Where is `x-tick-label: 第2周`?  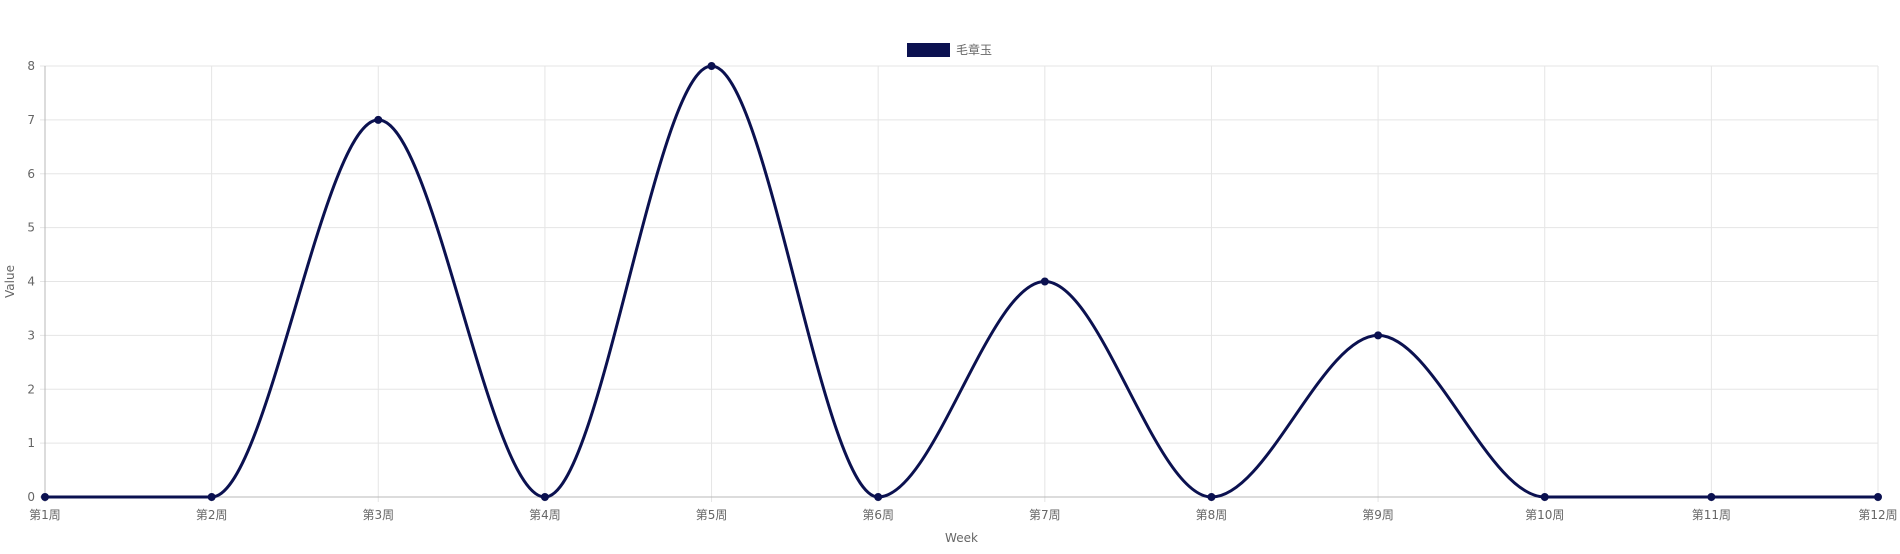
x-tick-label: 第2周 is located at coordinates (212, 515).